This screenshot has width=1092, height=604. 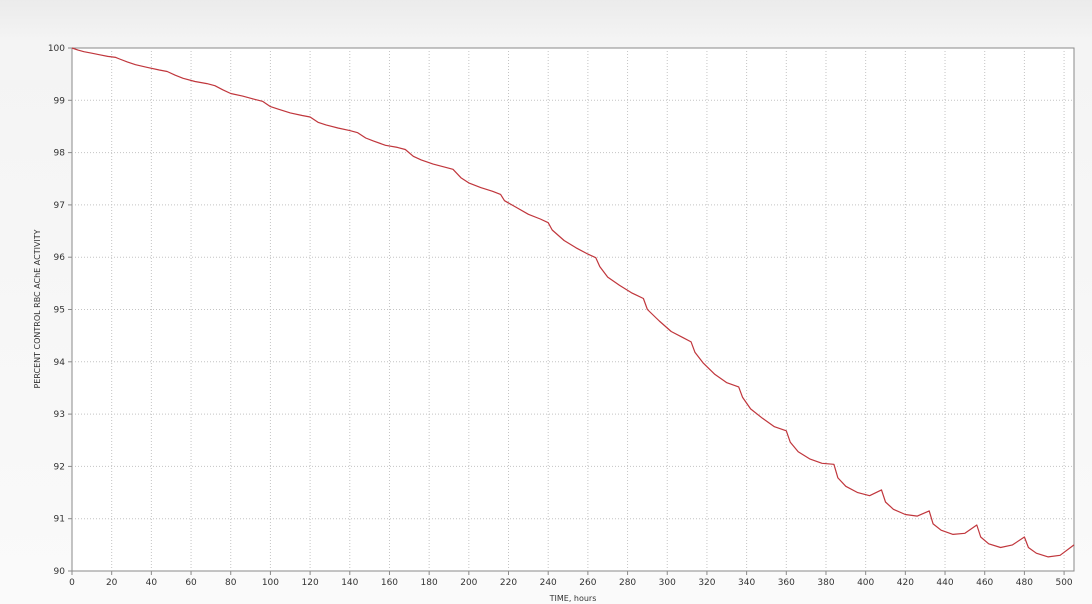 What do you see at coordinates (468, 583) in the screenshot?
I see `x-tick-label: 200` at bounding box center [468, 583].